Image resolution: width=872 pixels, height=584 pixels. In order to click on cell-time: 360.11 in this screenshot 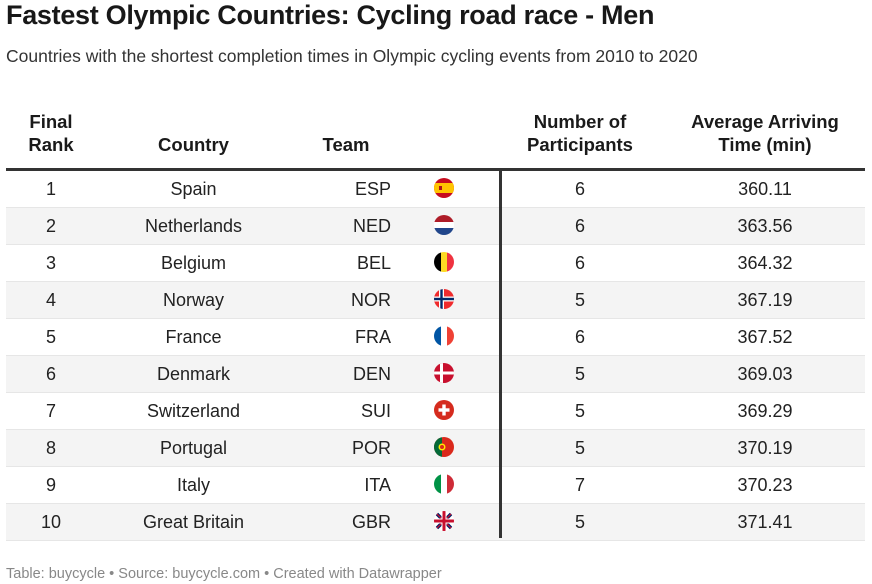, I will do `click(765, 189)`.